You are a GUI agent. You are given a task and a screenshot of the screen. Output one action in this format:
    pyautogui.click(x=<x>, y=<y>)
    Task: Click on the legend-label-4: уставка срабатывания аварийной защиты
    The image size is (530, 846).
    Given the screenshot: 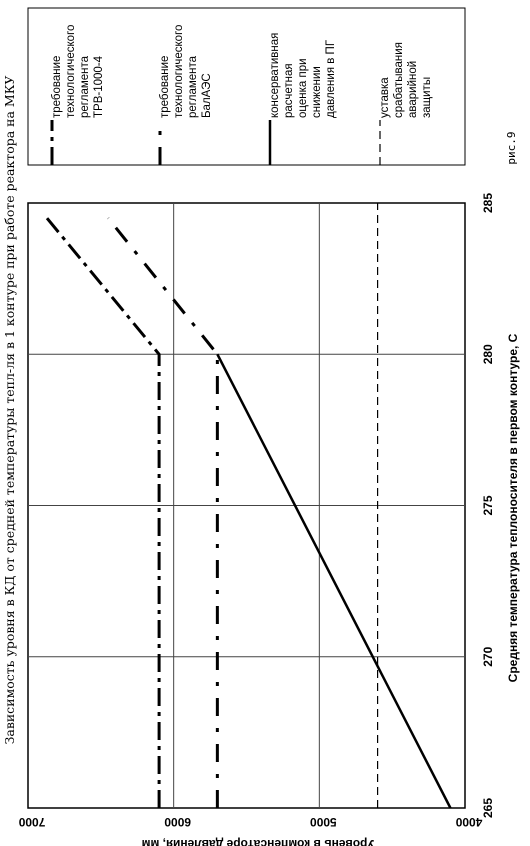 What is the action you would take?
    pyautogui.click(x=406, y=80)
    